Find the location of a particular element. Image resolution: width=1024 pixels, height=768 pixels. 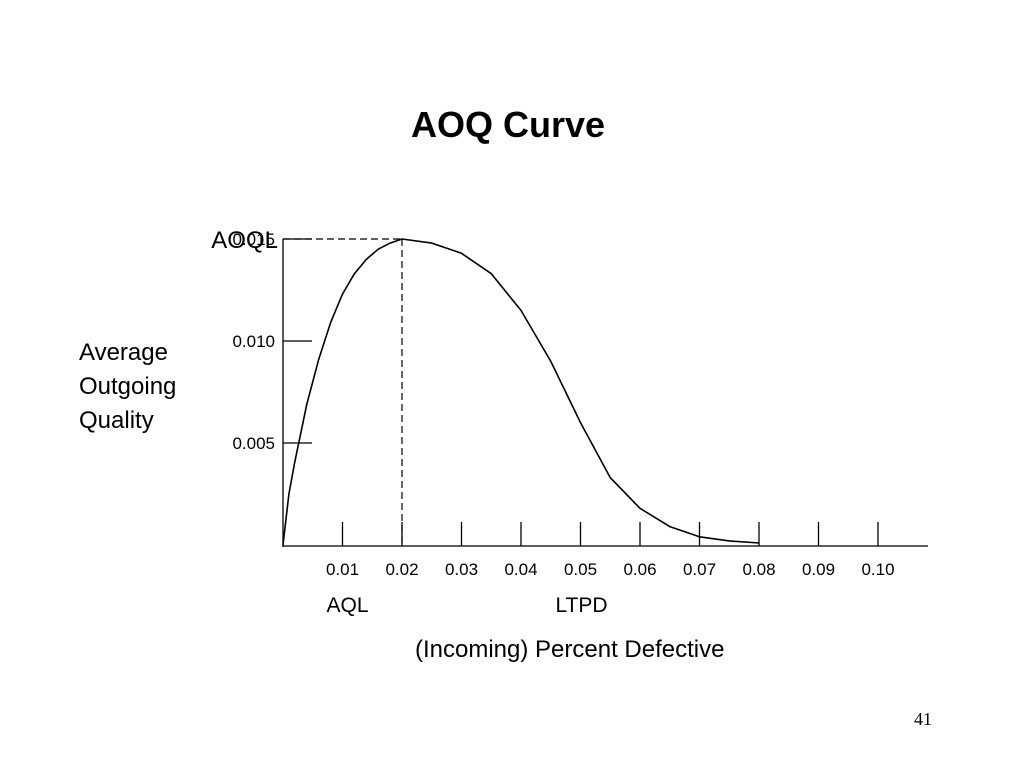

x-tick-label: 0.08 is located at coordinates (758, 569).